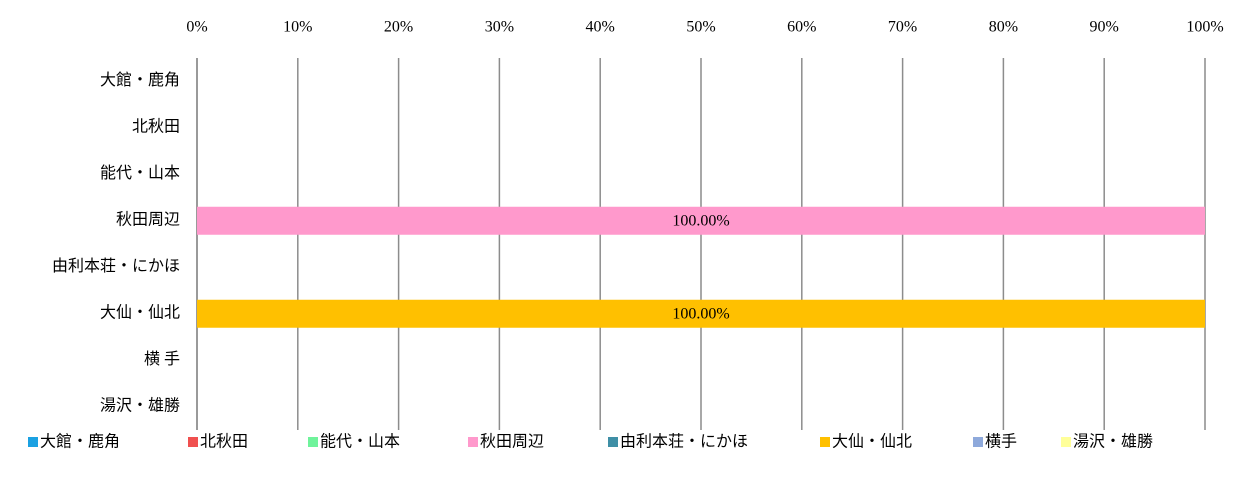  Describe the element at coordinates (116, 266) in the screenshot. I see `y-tick-label: 由利本荘・にかほ` at that location.